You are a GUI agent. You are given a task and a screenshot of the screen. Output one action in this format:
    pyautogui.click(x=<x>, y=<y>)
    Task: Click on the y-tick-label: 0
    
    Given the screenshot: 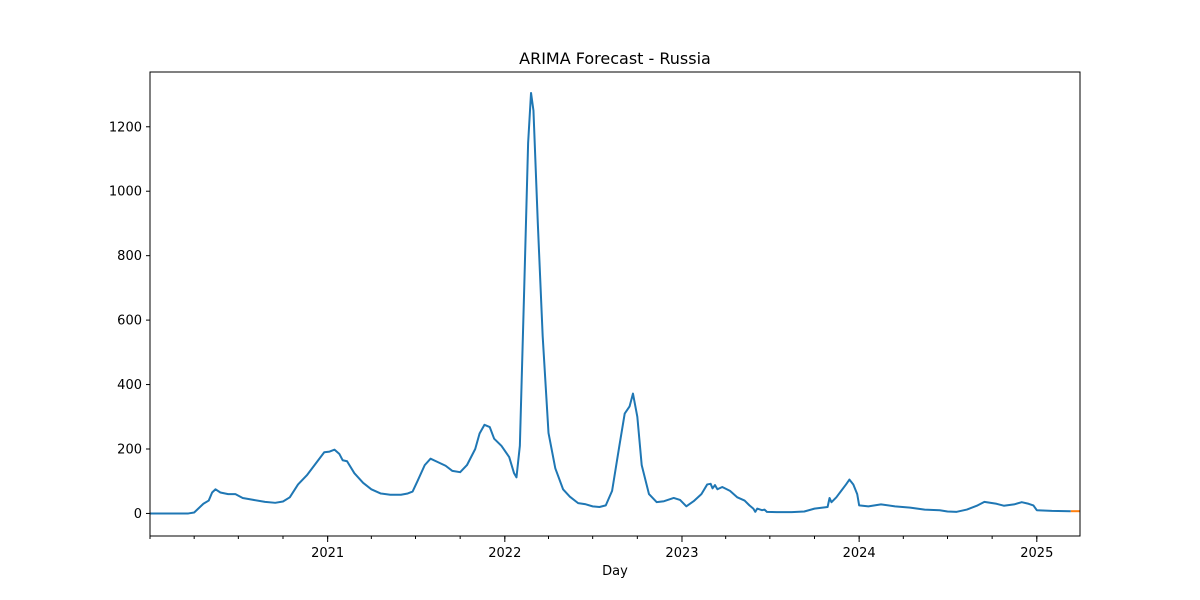 What is the action you would take?
    pyautogui.click(x=138, y=514)
    